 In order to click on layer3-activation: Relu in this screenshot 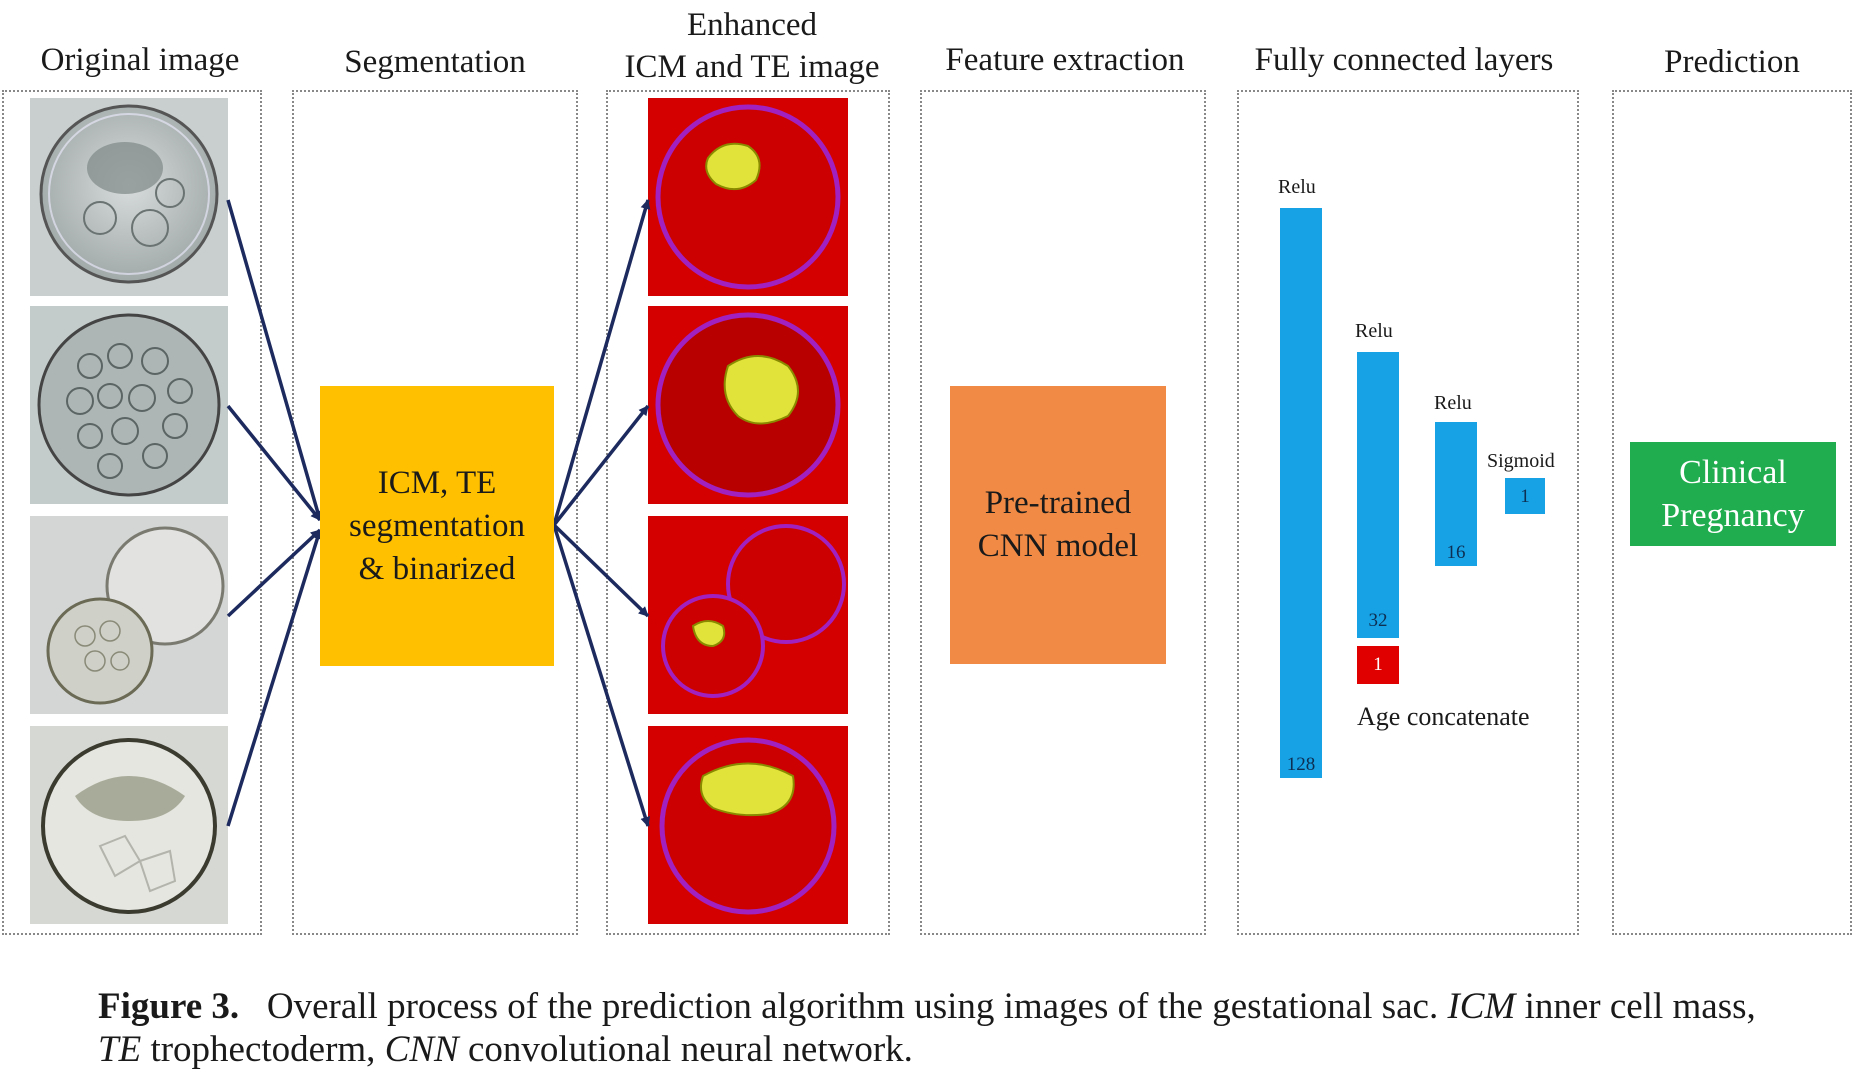, I will do `click(1453, 403)`.